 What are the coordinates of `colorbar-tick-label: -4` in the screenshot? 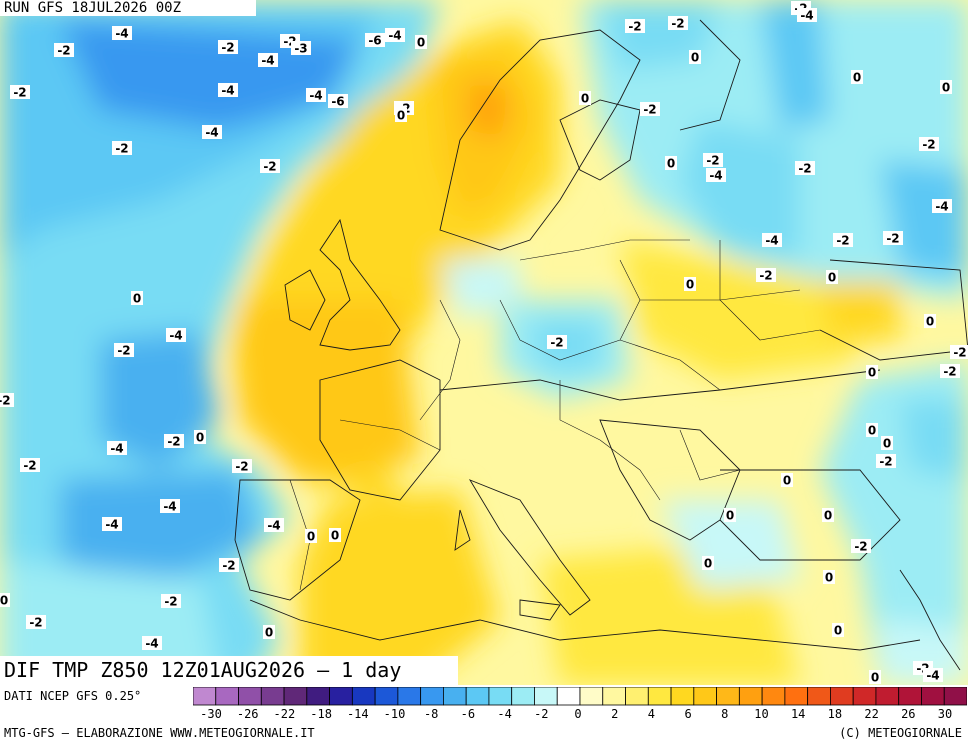 It's located at (504, 714).